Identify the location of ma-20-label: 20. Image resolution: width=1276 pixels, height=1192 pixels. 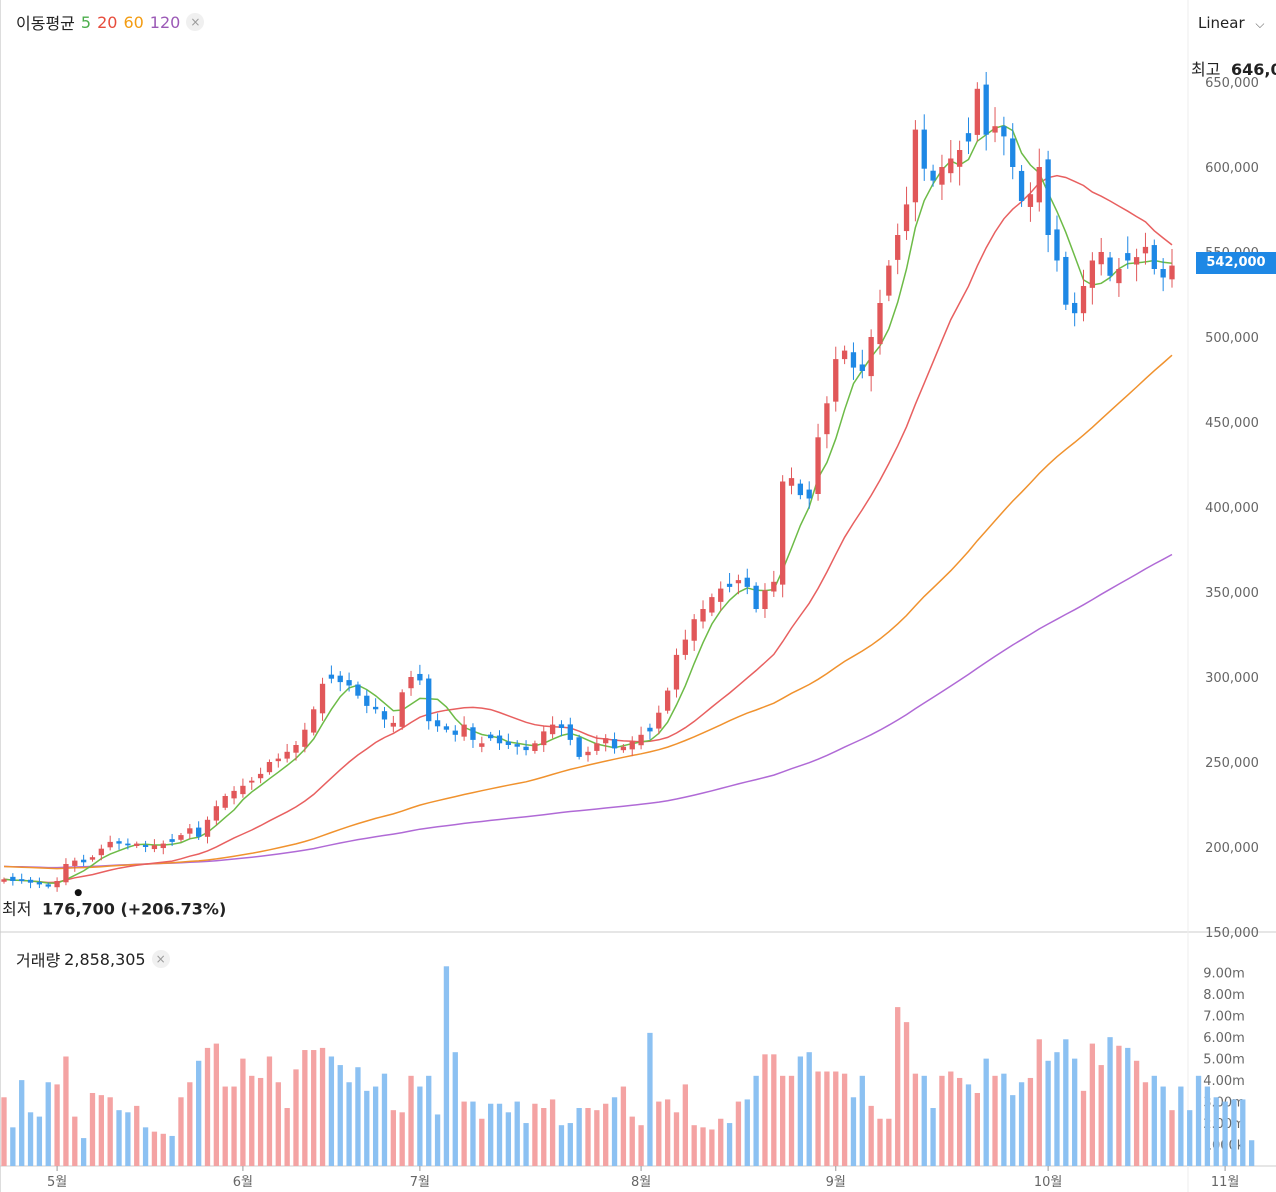
(107, 22).